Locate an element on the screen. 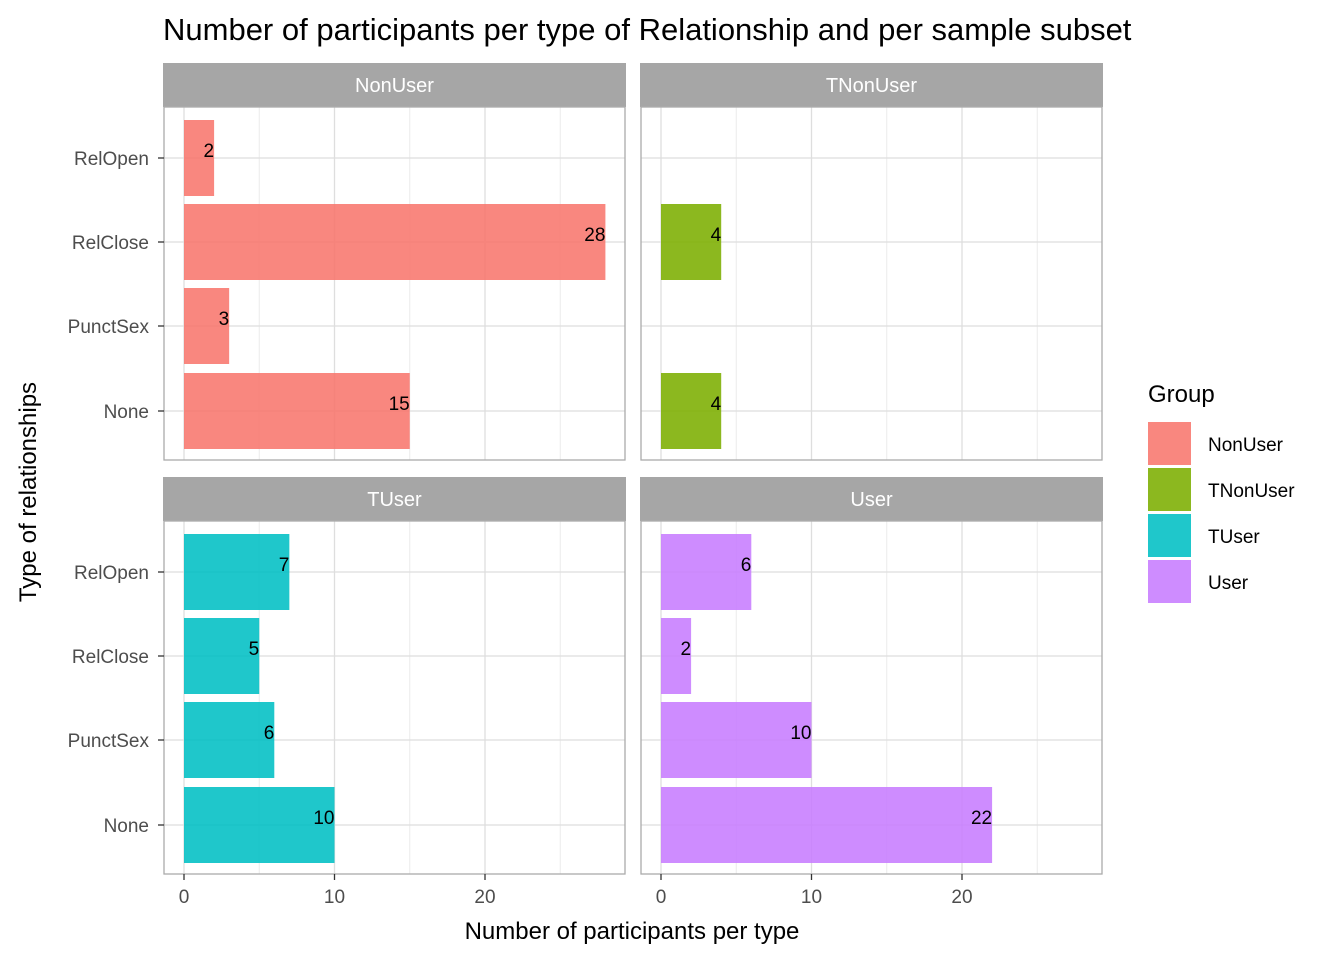  facet-strip-label: User is located at coordinates (871, 500).